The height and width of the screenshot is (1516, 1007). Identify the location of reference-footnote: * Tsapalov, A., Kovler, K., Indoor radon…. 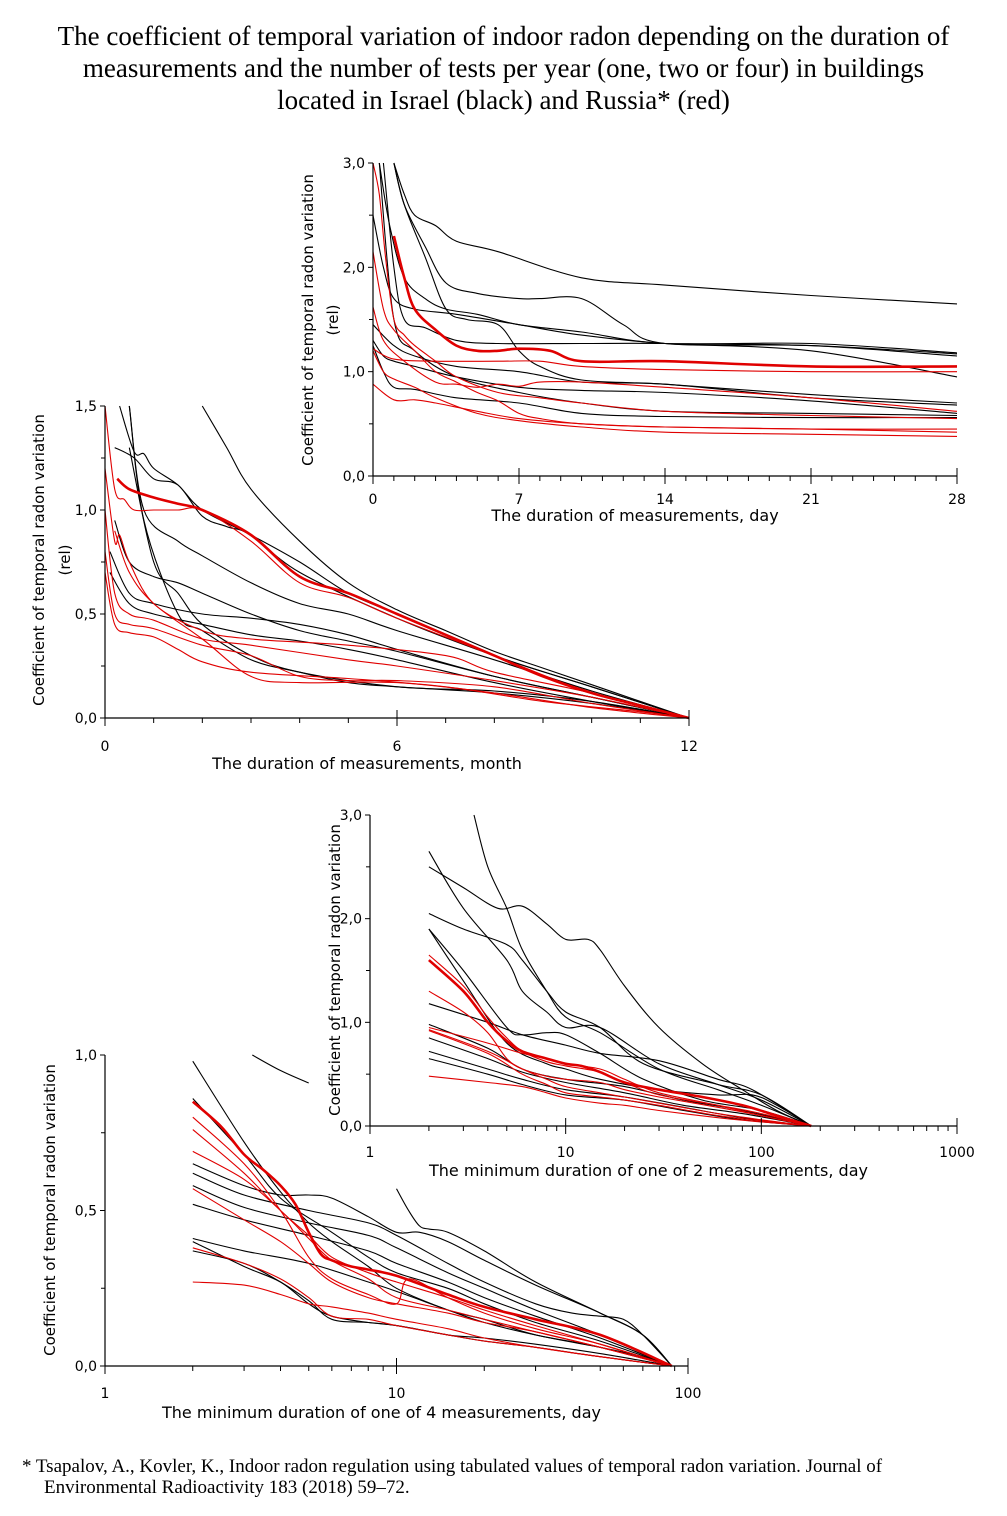
(502, 1477).